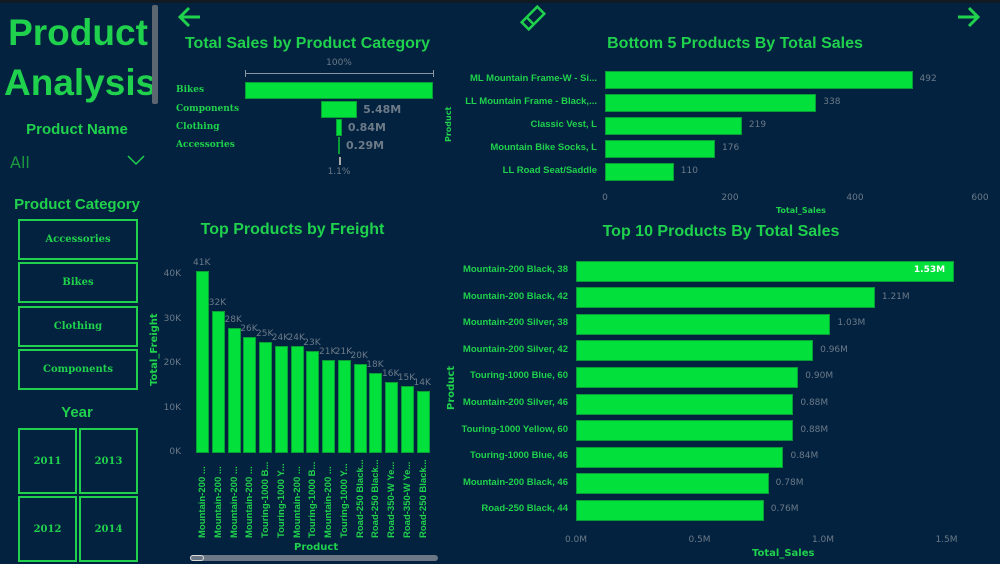  Describe the element at coordinates (136, 160) in the screenshot. I see `chevron-down-icon` at that location.